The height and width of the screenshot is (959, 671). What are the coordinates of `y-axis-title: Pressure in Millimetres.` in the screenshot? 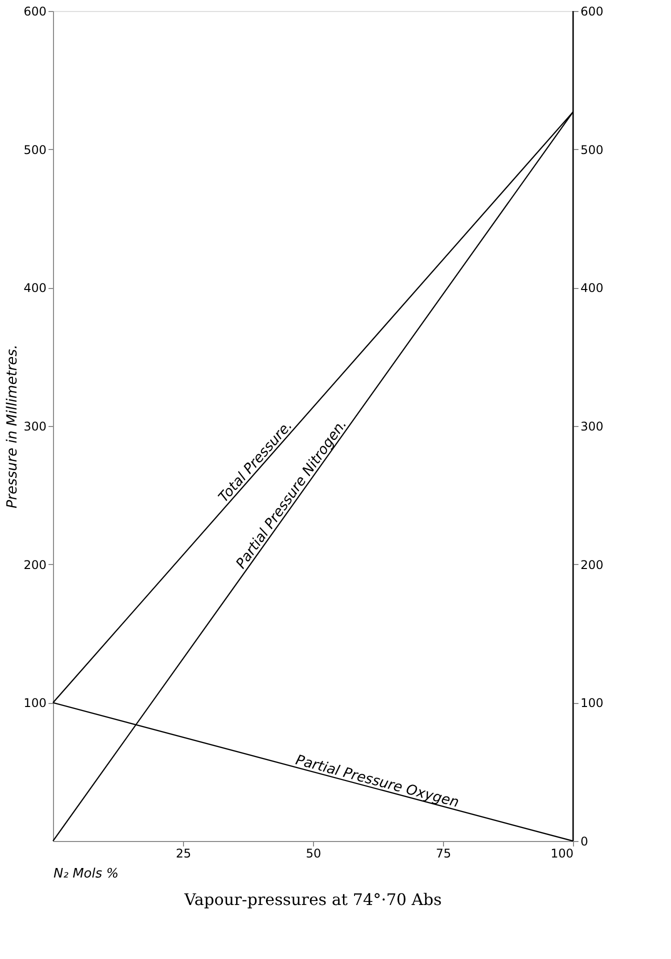 It's located at (12, 426).